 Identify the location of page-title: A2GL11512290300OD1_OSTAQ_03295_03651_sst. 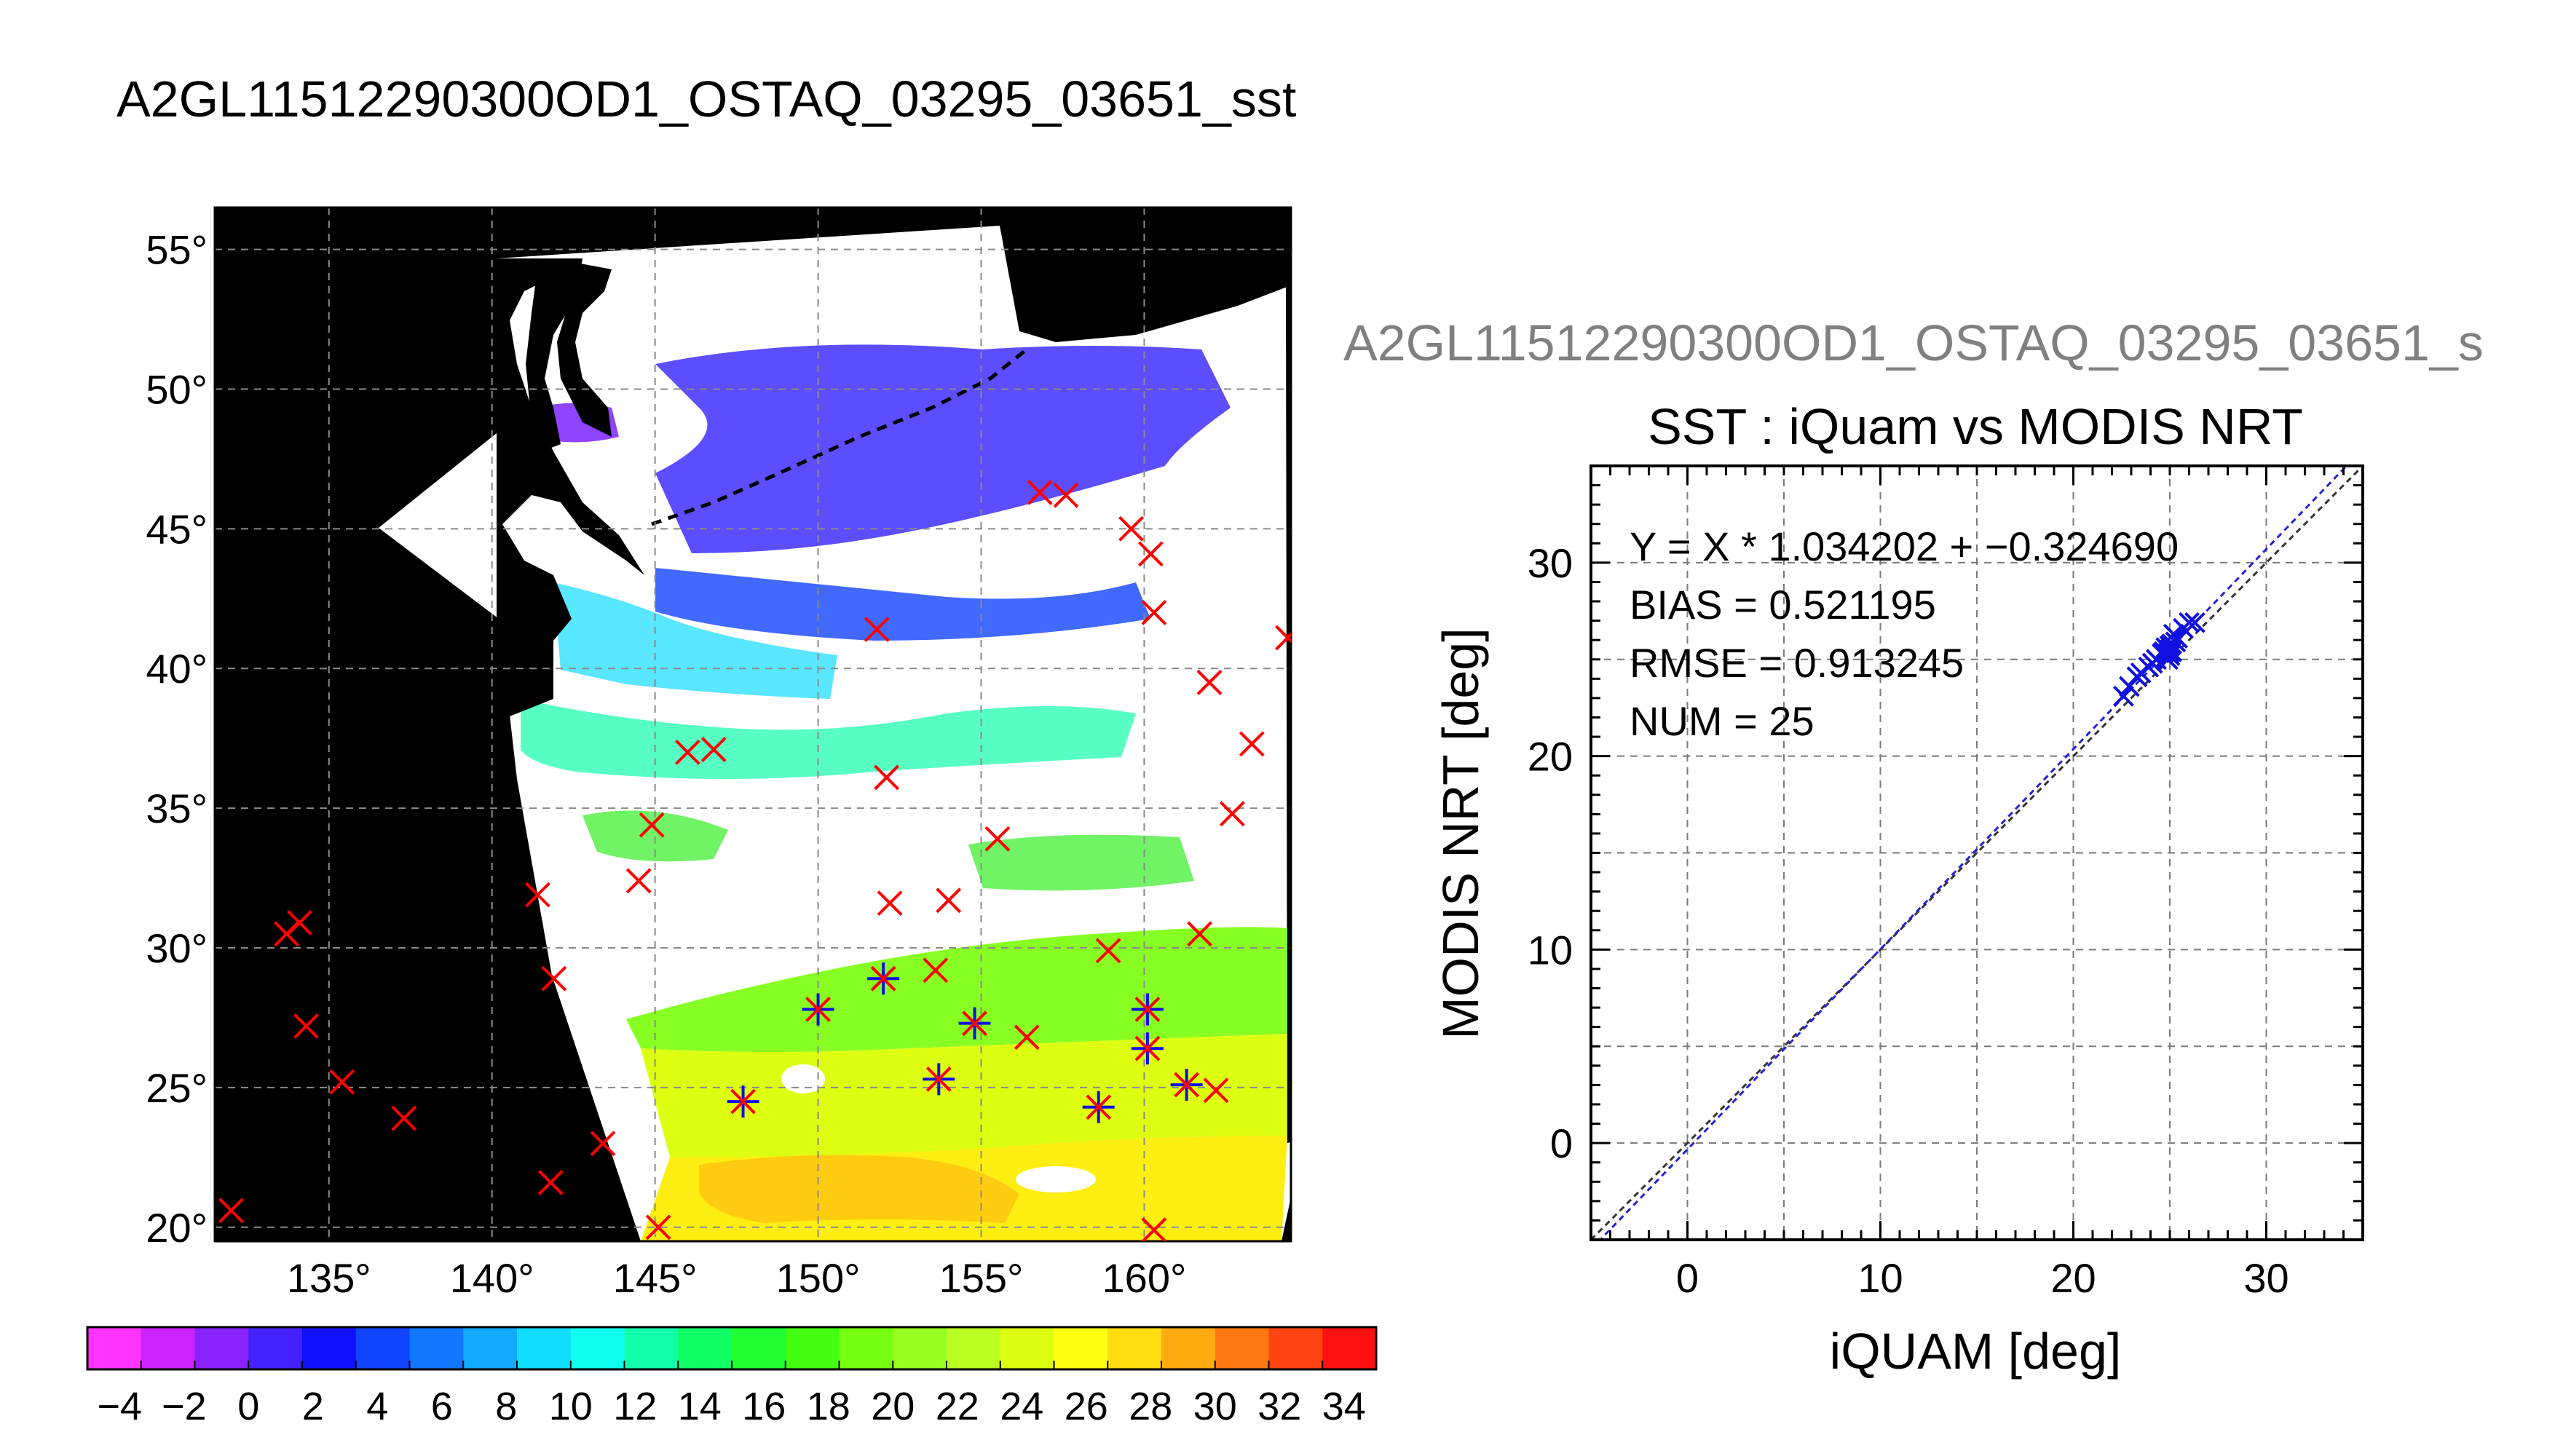
(706, 99).